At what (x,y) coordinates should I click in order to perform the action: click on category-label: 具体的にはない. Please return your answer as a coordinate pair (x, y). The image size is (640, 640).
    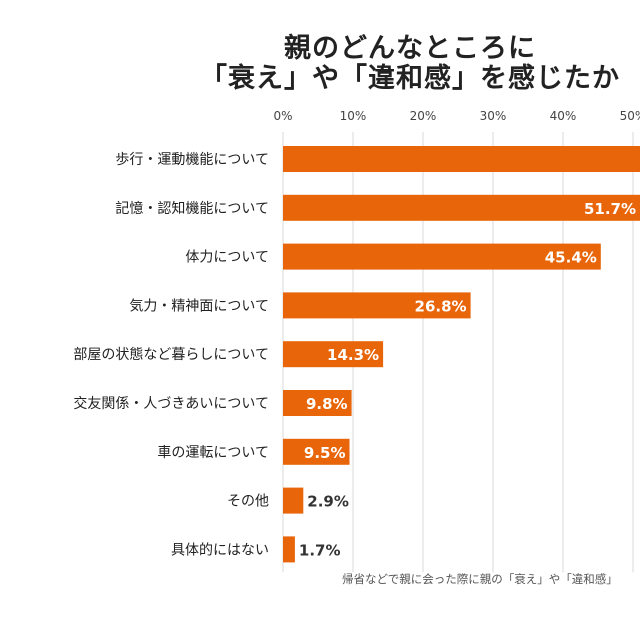
    Looking at the image, I should click on (220, 550).